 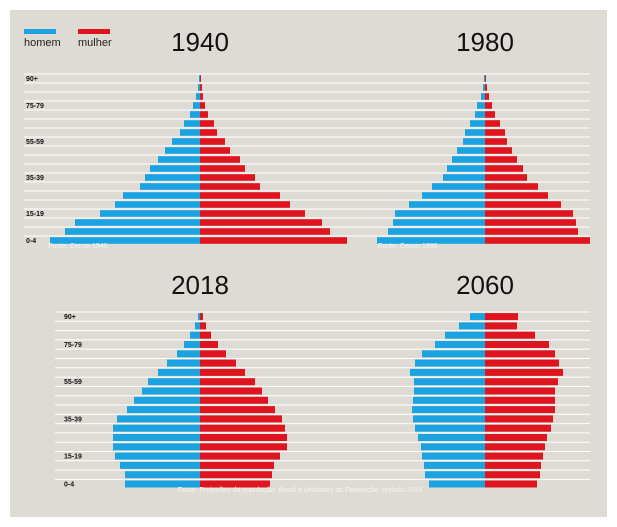 I want to click on bars-2018, so click(x=200, y=400).